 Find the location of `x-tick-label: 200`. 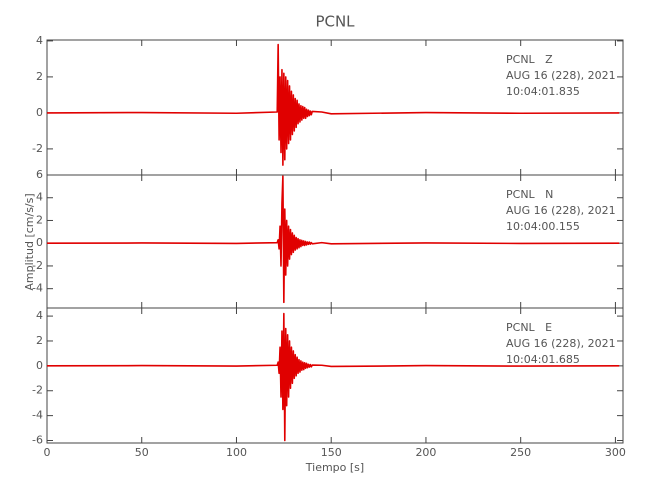

x-tick-label: 200 is located at coordinates (425, 452).